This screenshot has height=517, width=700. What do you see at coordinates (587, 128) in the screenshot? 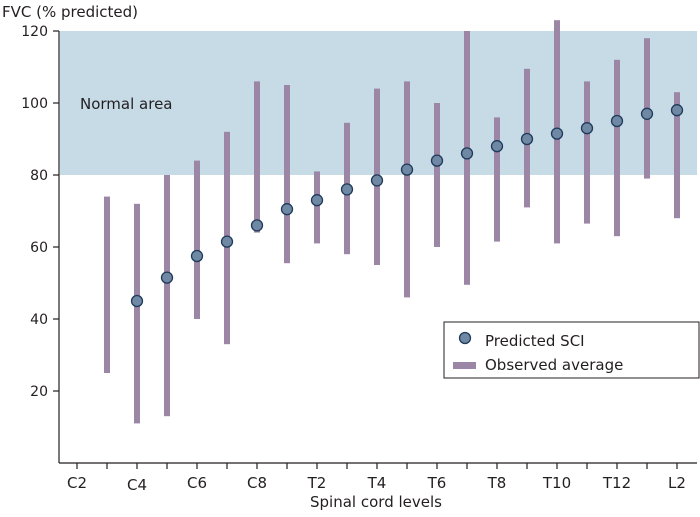
I see `predicted-point-T11` at bounding box center [587, 128].